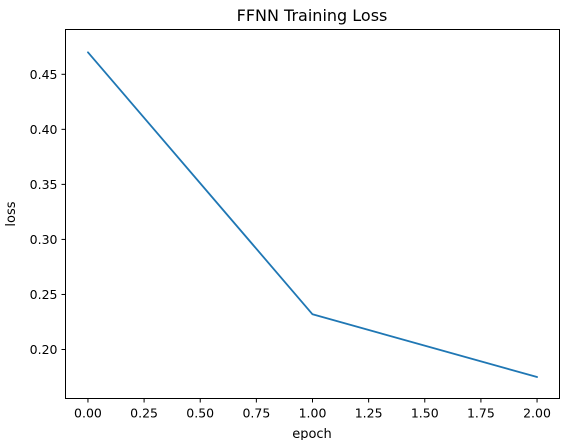  I want to click on x-tick-label: 0.25, so click(144, 413).